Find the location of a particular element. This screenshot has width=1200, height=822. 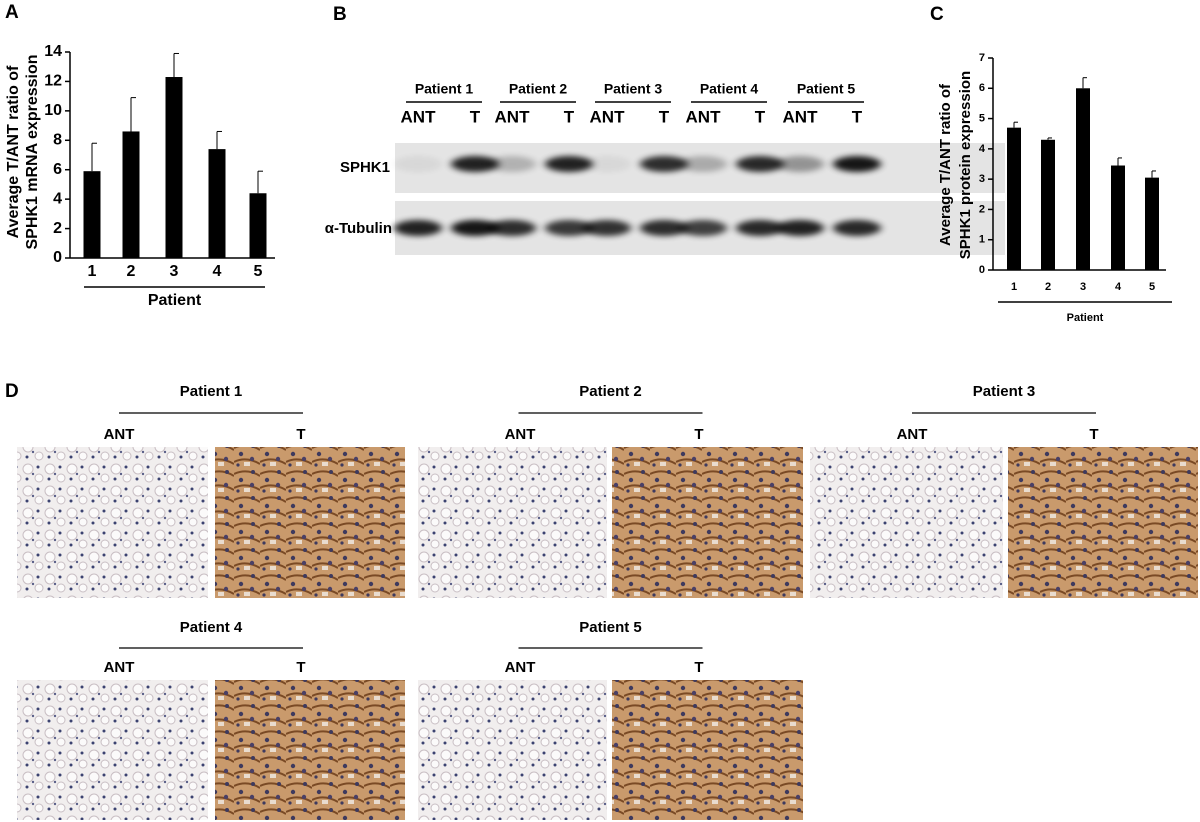

y-tick-label: 14 is located at coordinates (53, 51).